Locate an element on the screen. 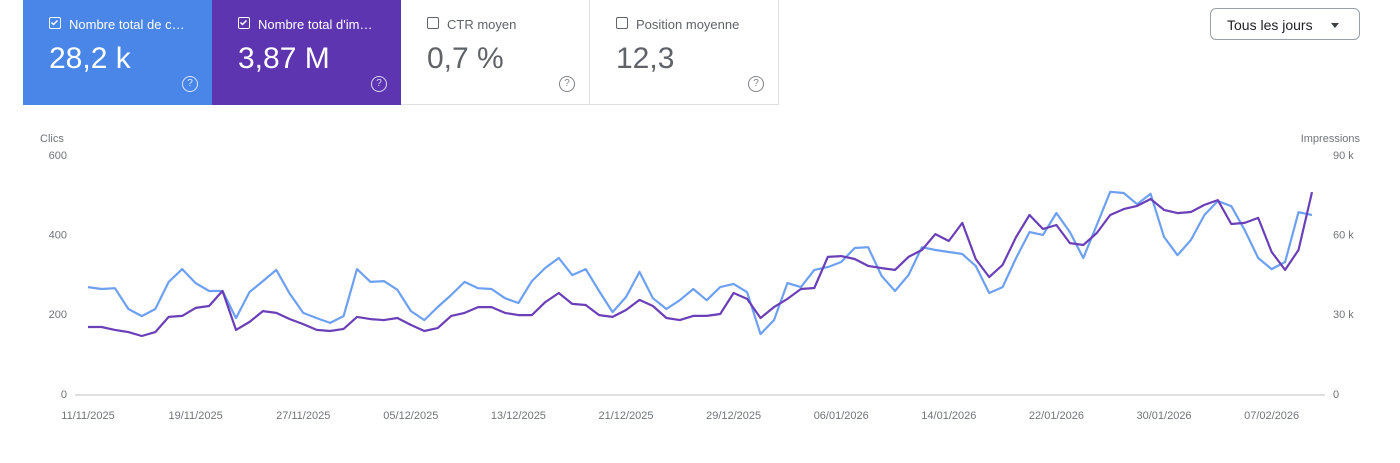  x-tick-label: 29/12/2025 is located at coordinates (733, 416).